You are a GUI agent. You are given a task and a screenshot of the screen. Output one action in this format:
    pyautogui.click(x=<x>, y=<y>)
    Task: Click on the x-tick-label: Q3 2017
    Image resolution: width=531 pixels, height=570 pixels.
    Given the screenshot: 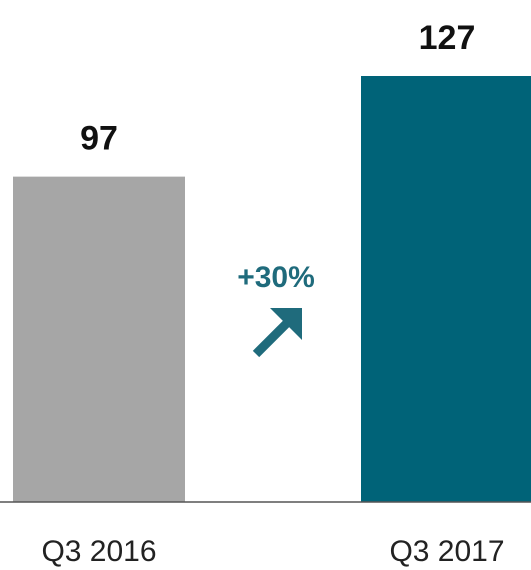 What is the action you would take?
    pyautogui.click(x=446, y=551)
    